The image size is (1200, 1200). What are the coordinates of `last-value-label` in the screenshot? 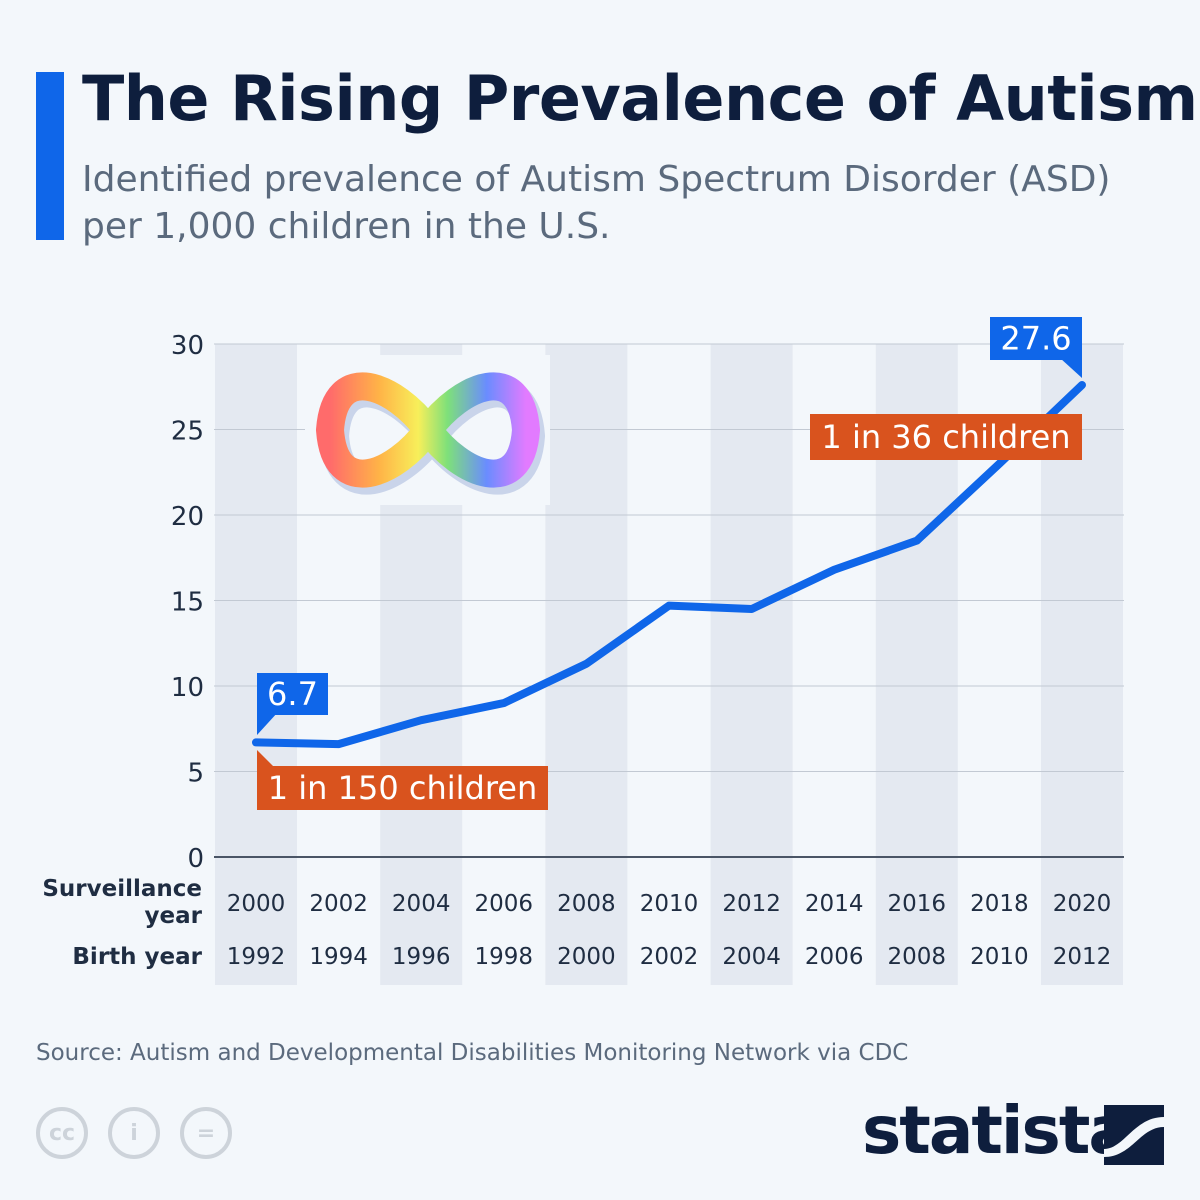 It's located at (1036, 338).